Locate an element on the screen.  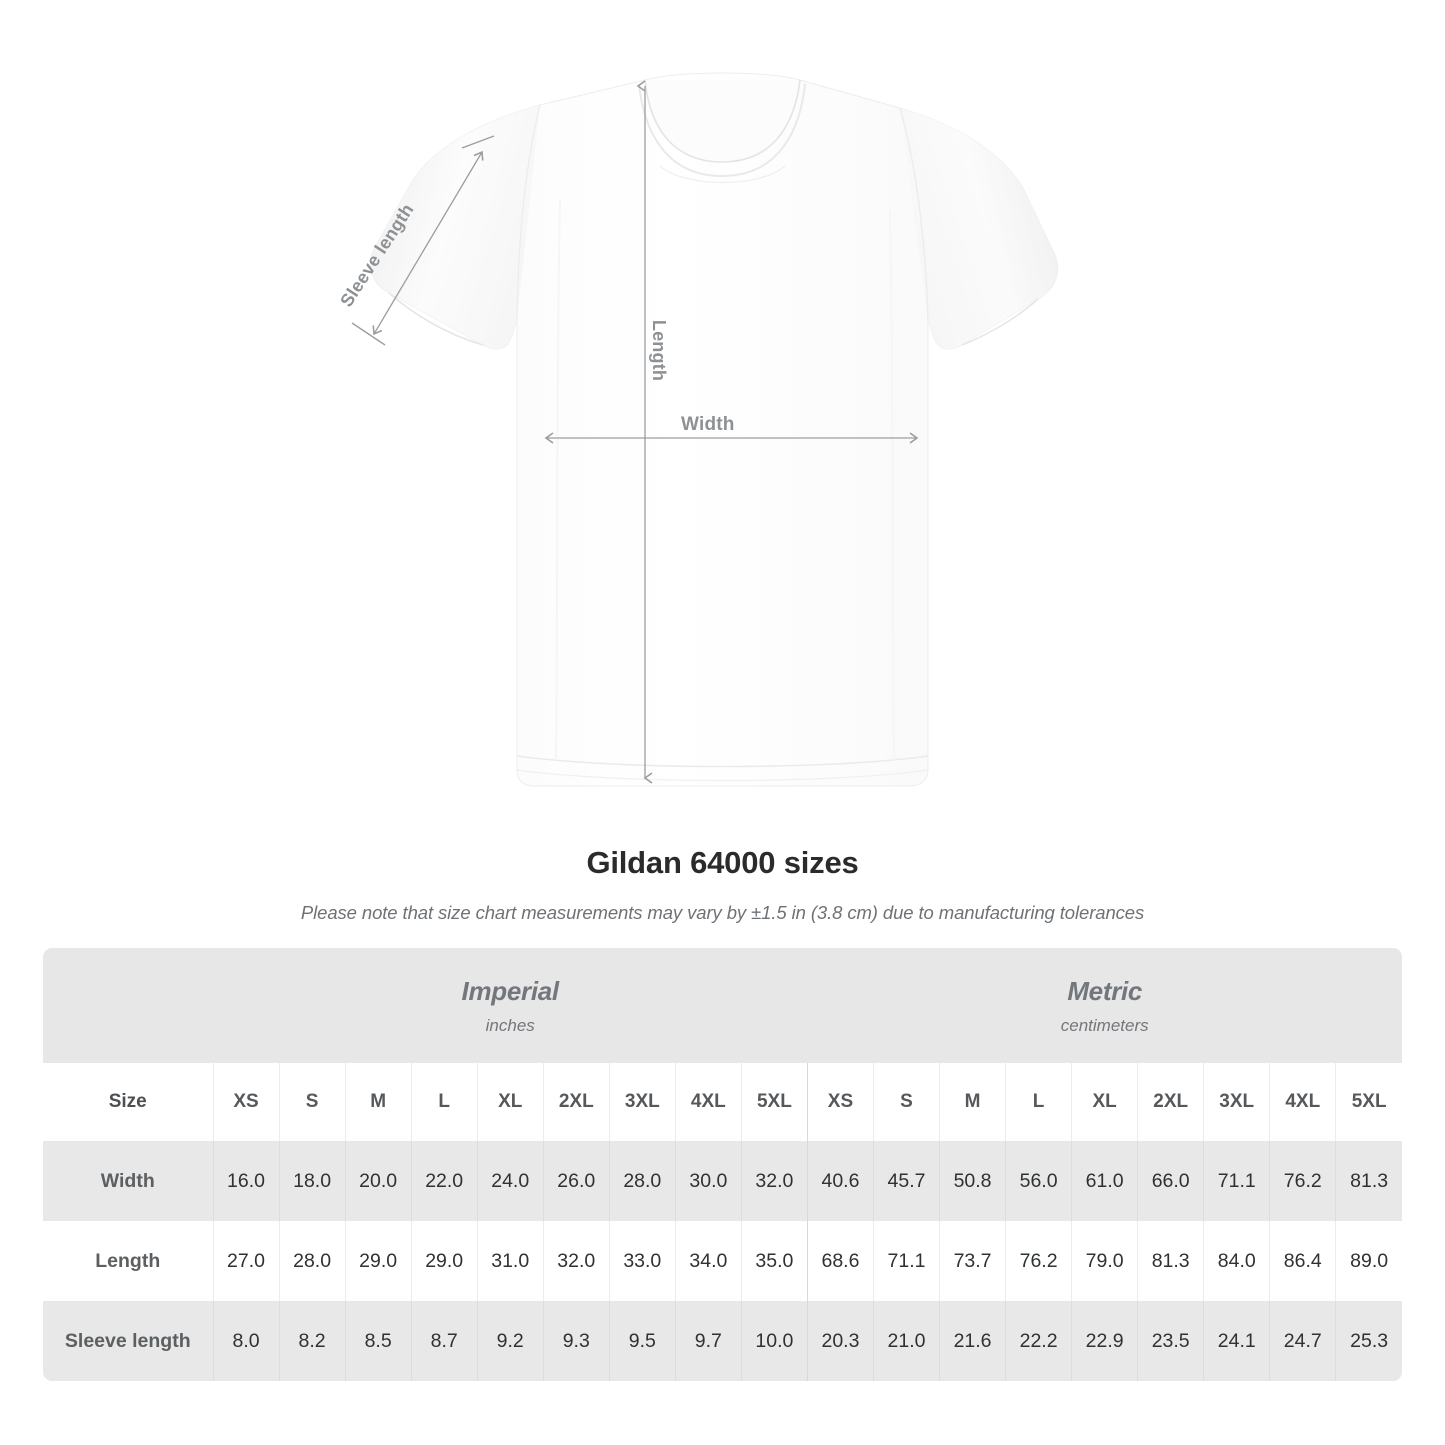
cell-metric: 68.6 is located at coordinates (840, 1261).